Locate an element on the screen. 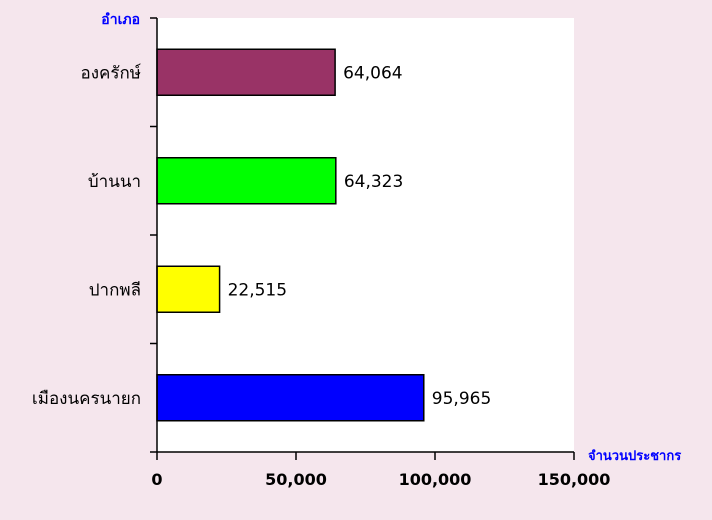 The image size is (712, 520). y-axis-title: อำเภอ is located at coordinates (120, 20).